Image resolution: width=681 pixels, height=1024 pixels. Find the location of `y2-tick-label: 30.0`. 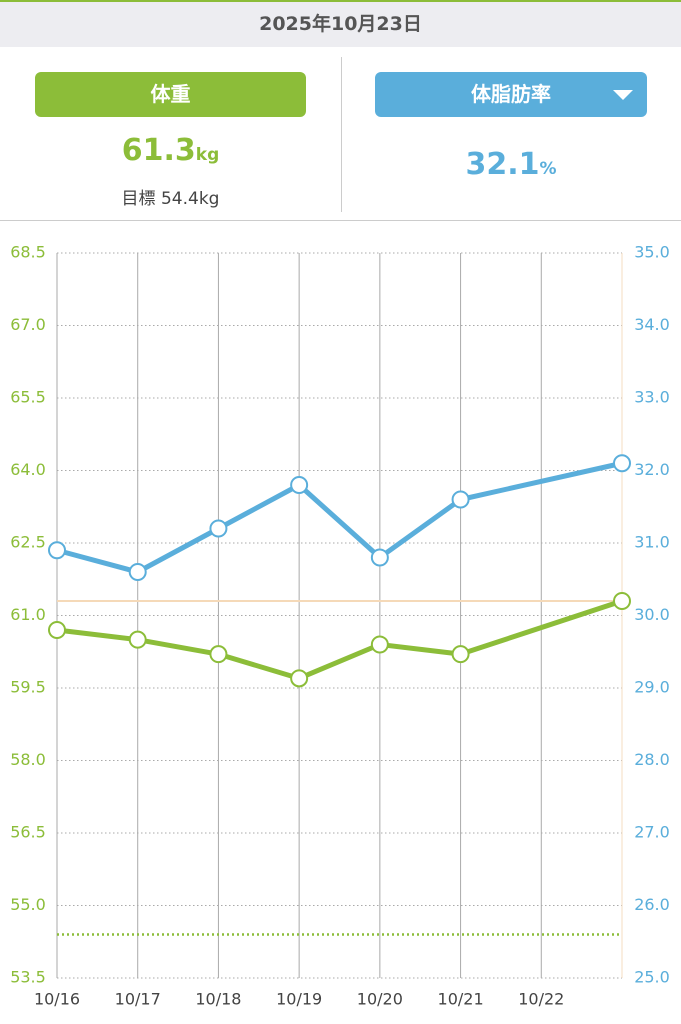

y2-tick-label: 30.0 is located at coordinates (652, 614).